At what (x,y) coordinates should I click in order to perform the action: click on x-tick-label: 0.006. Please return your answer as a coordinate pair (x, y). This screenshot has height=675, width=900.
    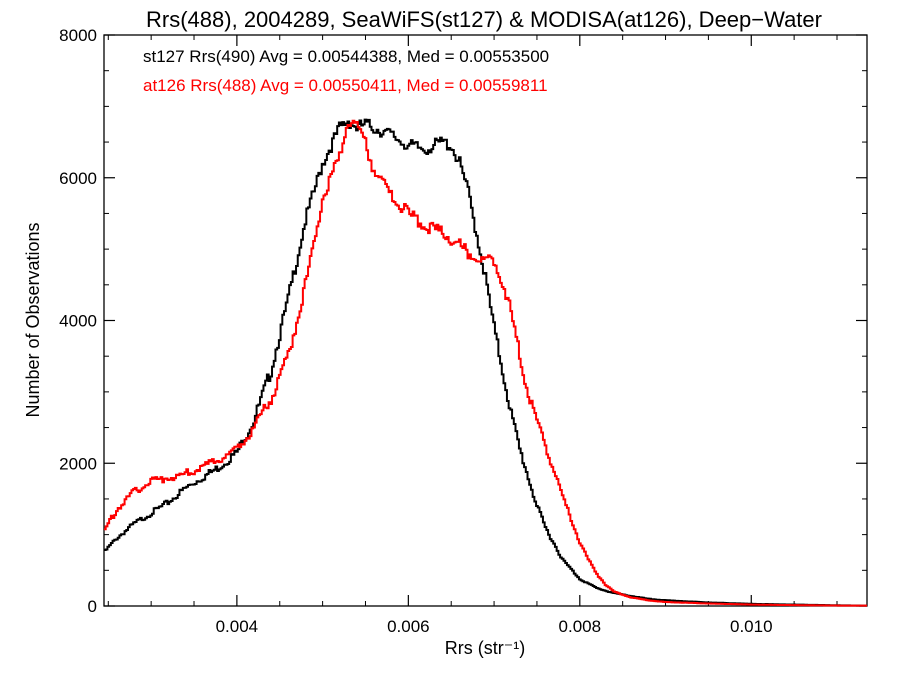
    Looking at the image, I should click on (408, 626).